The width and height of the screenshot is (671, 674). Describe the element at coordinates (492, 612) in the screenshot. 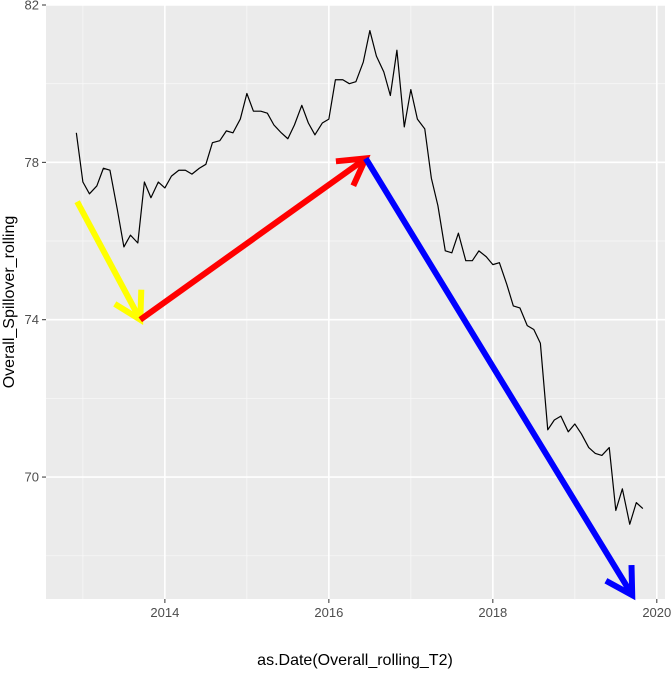

I see `x-tick-label: 2018` at that location.